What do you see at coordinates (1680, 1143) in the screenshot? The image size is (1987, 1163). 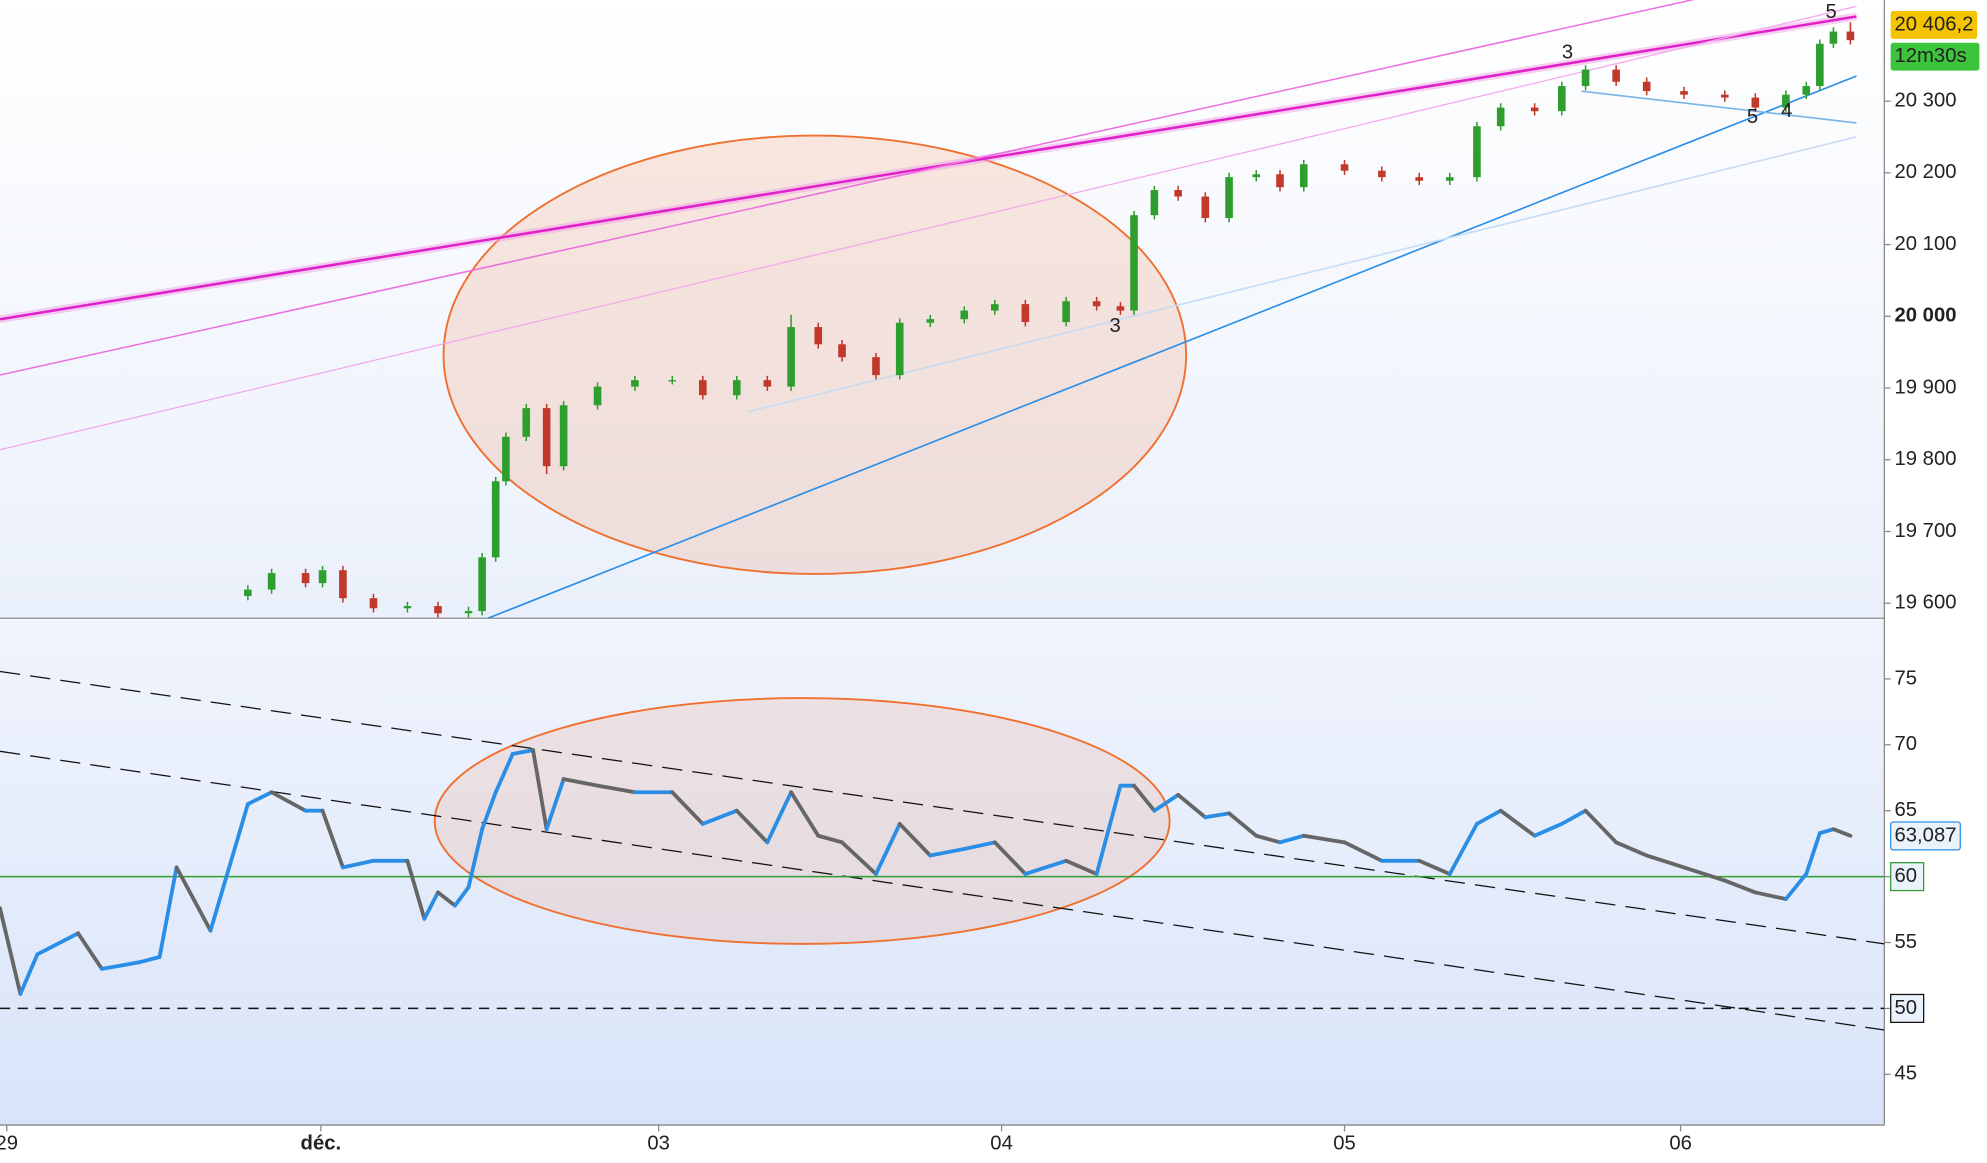 I see `x-tick-label: 06` at bounding box center [1680, 1143].